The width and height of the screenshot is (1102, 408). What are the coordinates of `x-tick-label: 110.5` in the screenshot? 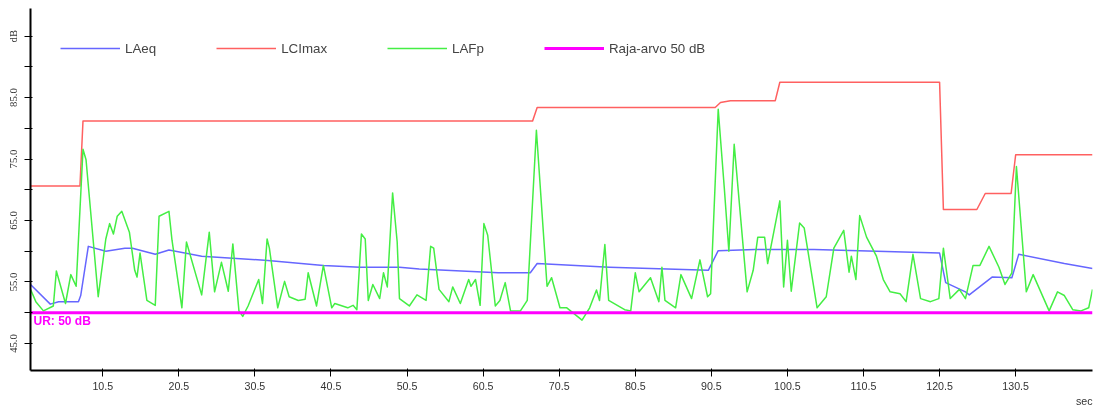 It's located at (863, 385).